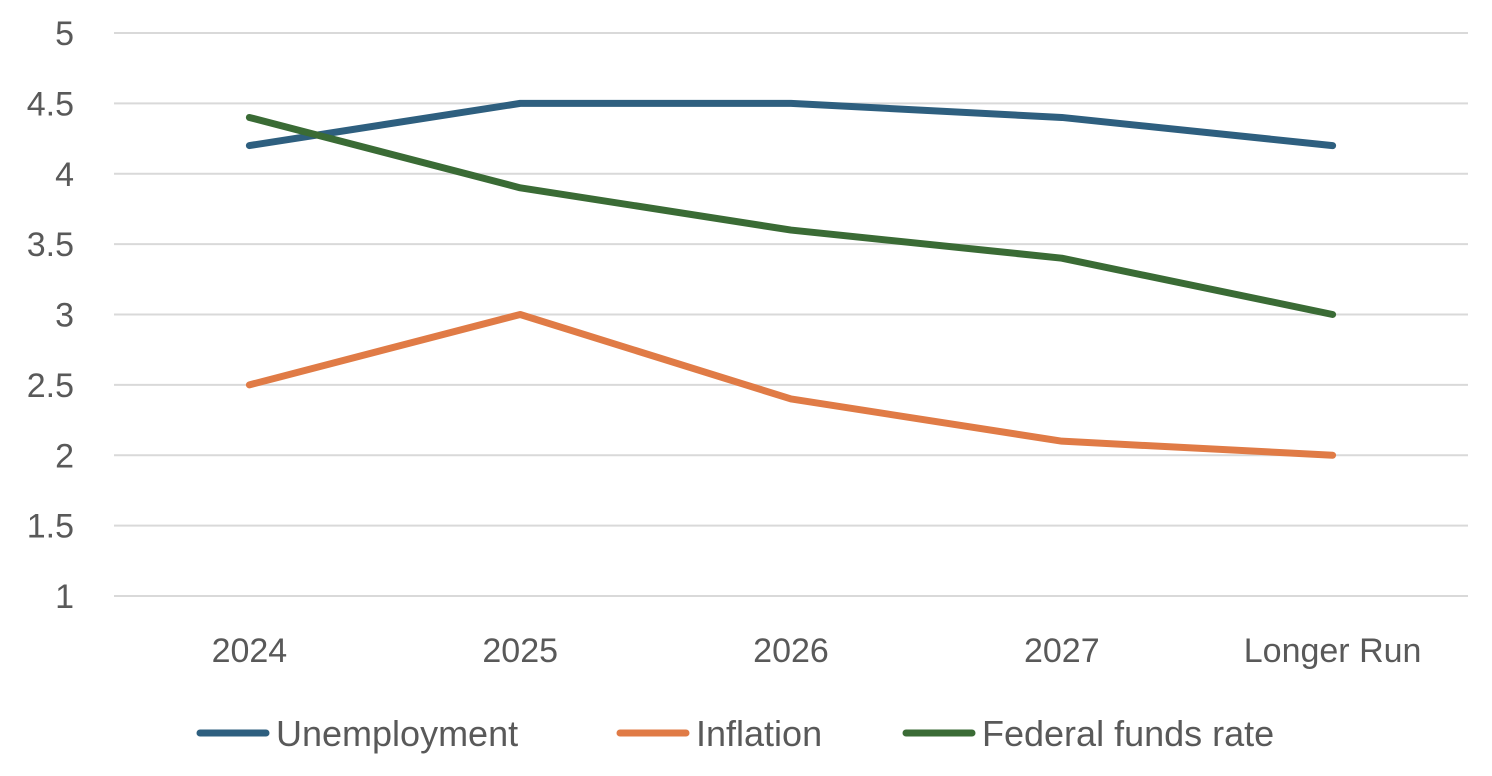 The image size is (1492, 776). Describe the element at coordinates (64, 34) in the screenshot. I see `y-tick-label: 5` at that location.